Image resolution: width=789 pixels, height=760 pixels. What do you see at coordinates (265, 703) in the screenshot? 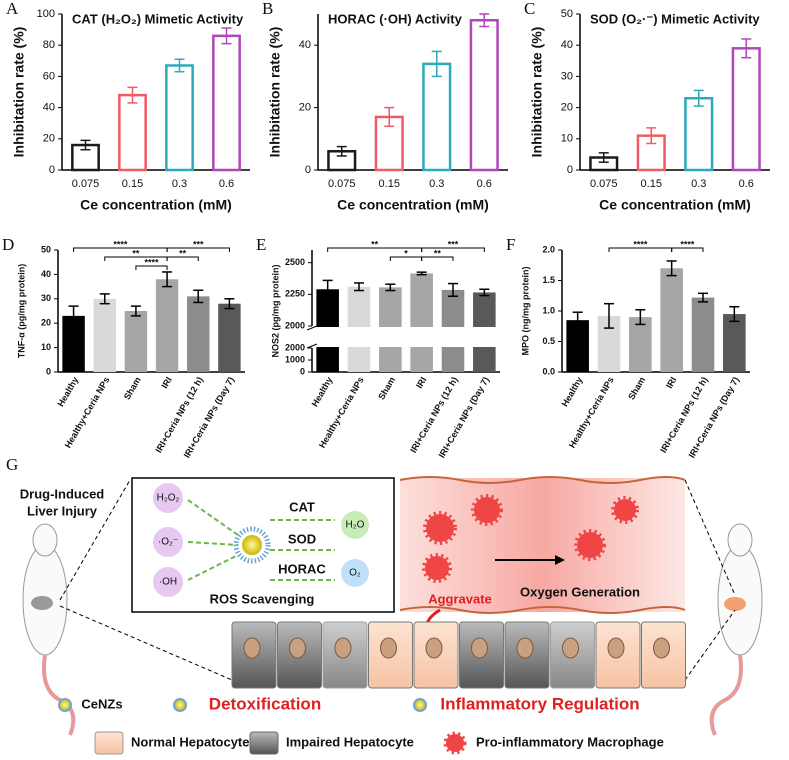
I see `detox-label: Detoxification` at bounding box center [265, 703].